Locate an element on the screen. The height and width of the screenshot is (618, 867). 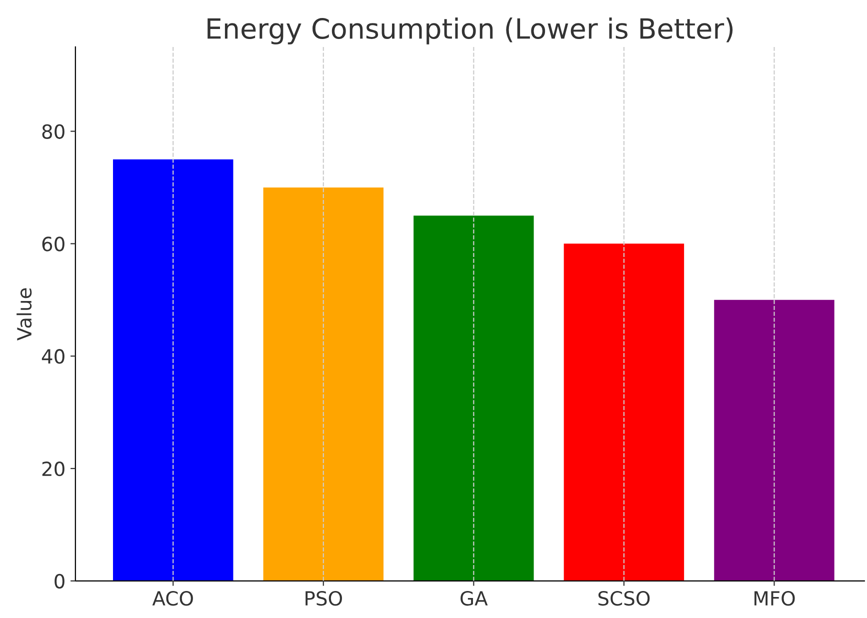
y-axis-title: Value is located at coordinates (24, 314).